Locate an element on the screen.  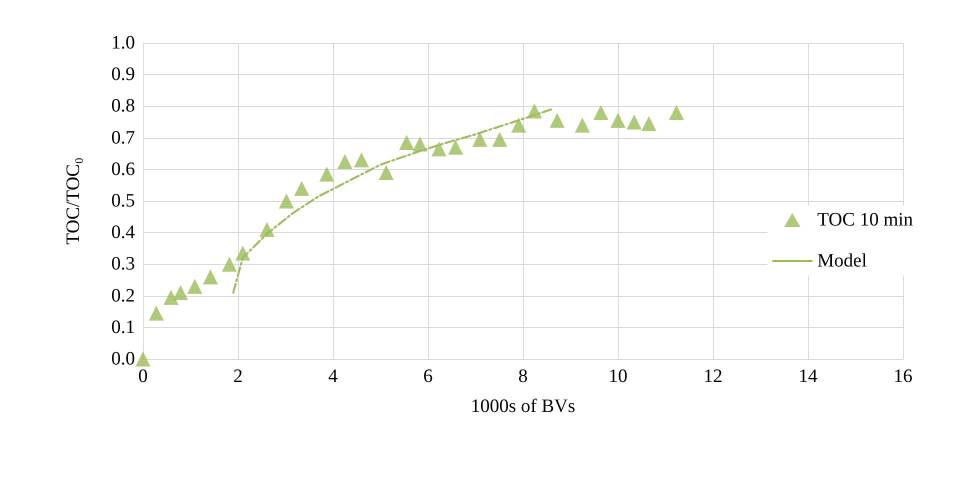
y-tick-label: 0.7 is located at coordinates (123, 137).